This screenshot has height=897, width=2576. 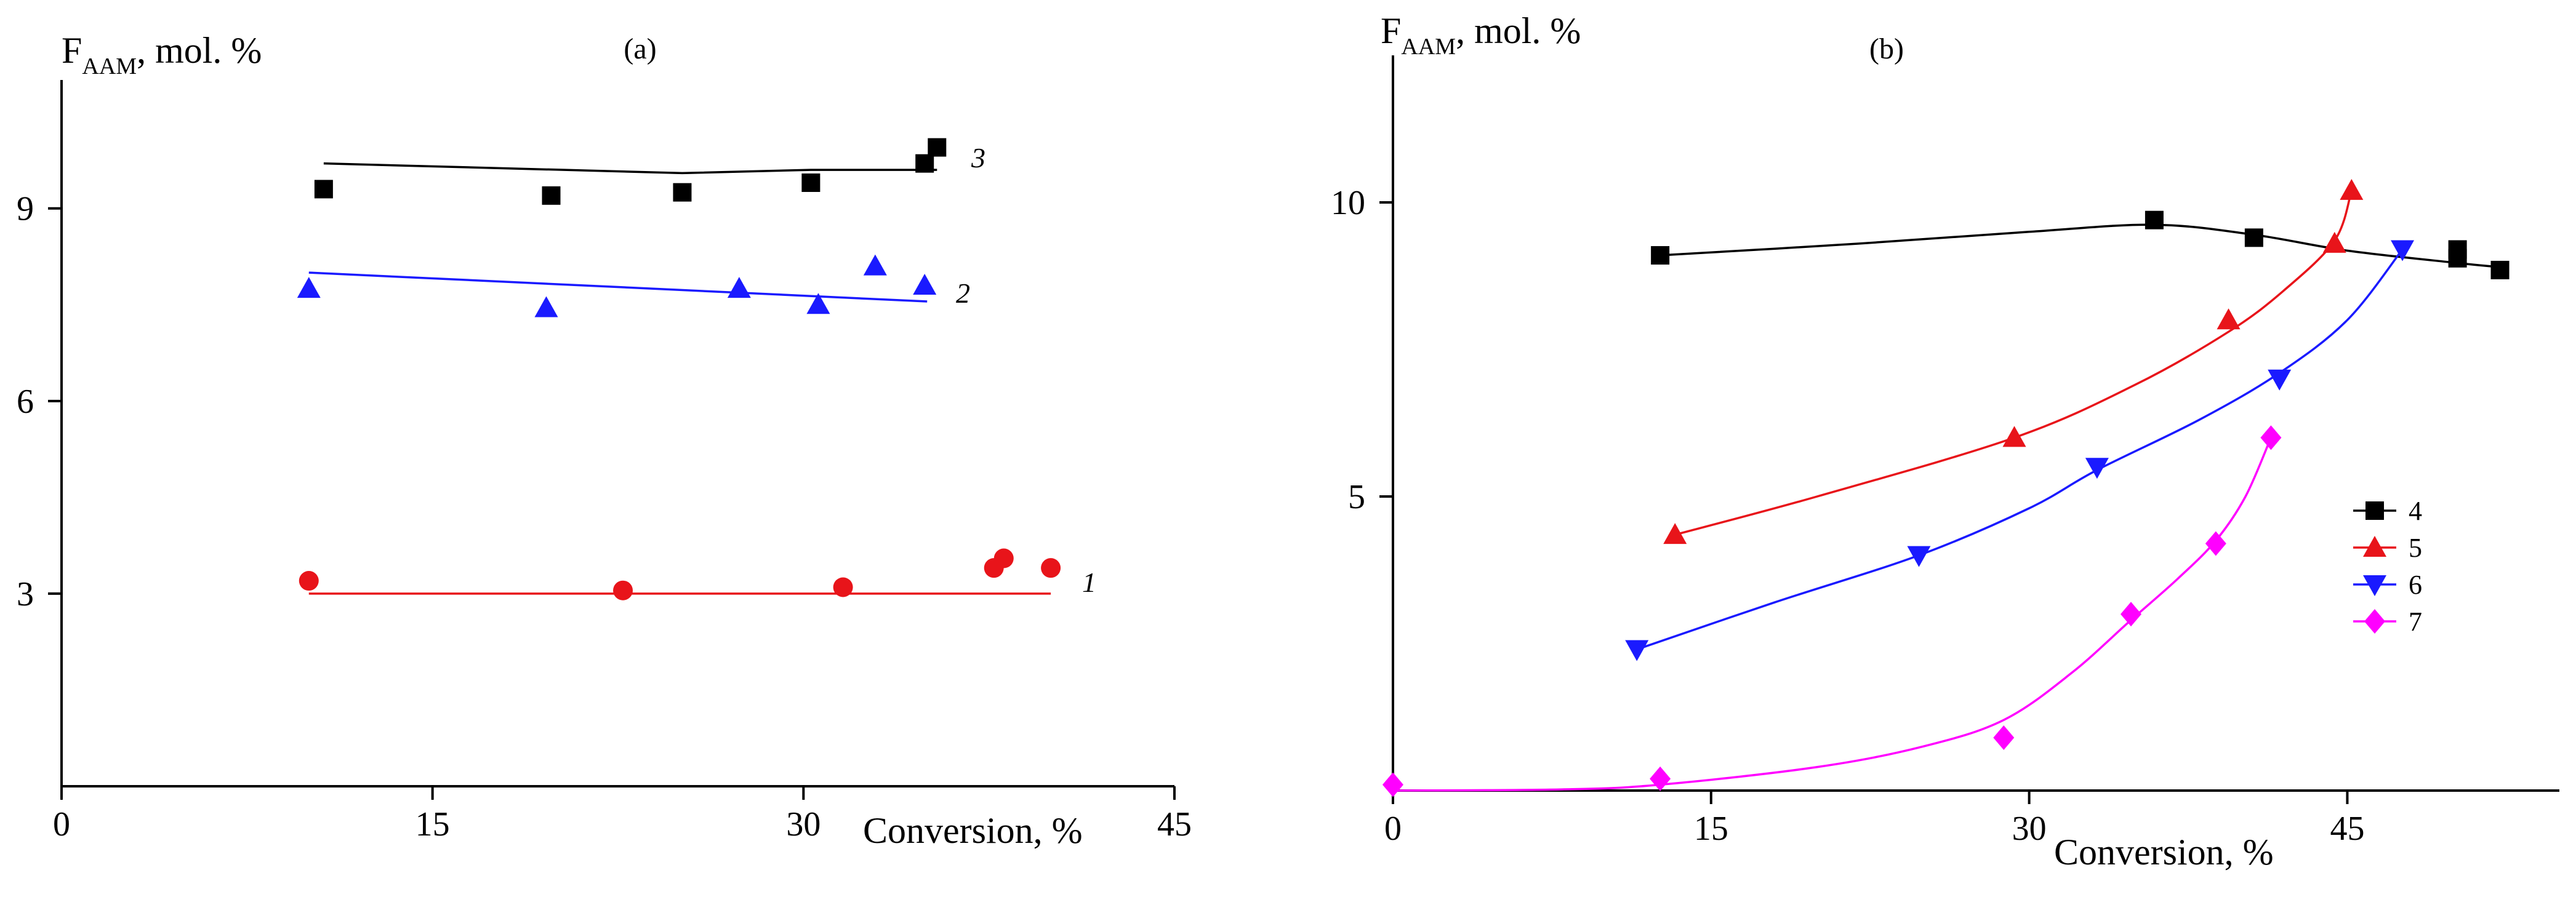 What do you see at coordinates (25, 594) in the screenshot?
I see `y-tick-label: 3` at bounding box center [25, 594].